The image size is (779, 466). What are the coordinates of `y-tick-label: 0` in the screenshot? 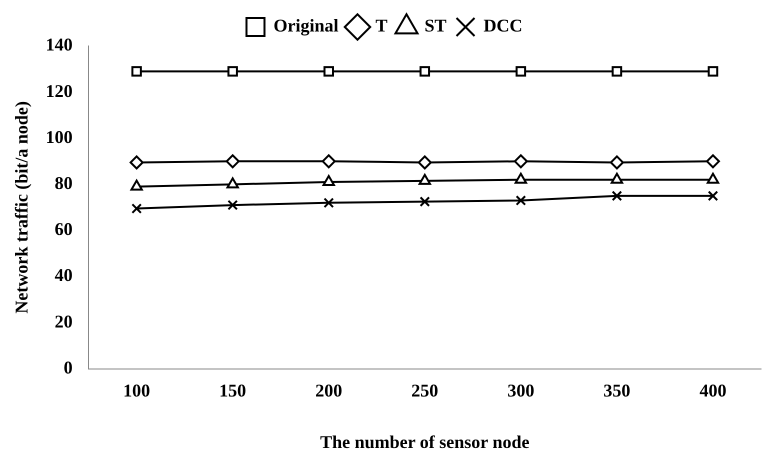 It's located at (68, 367).